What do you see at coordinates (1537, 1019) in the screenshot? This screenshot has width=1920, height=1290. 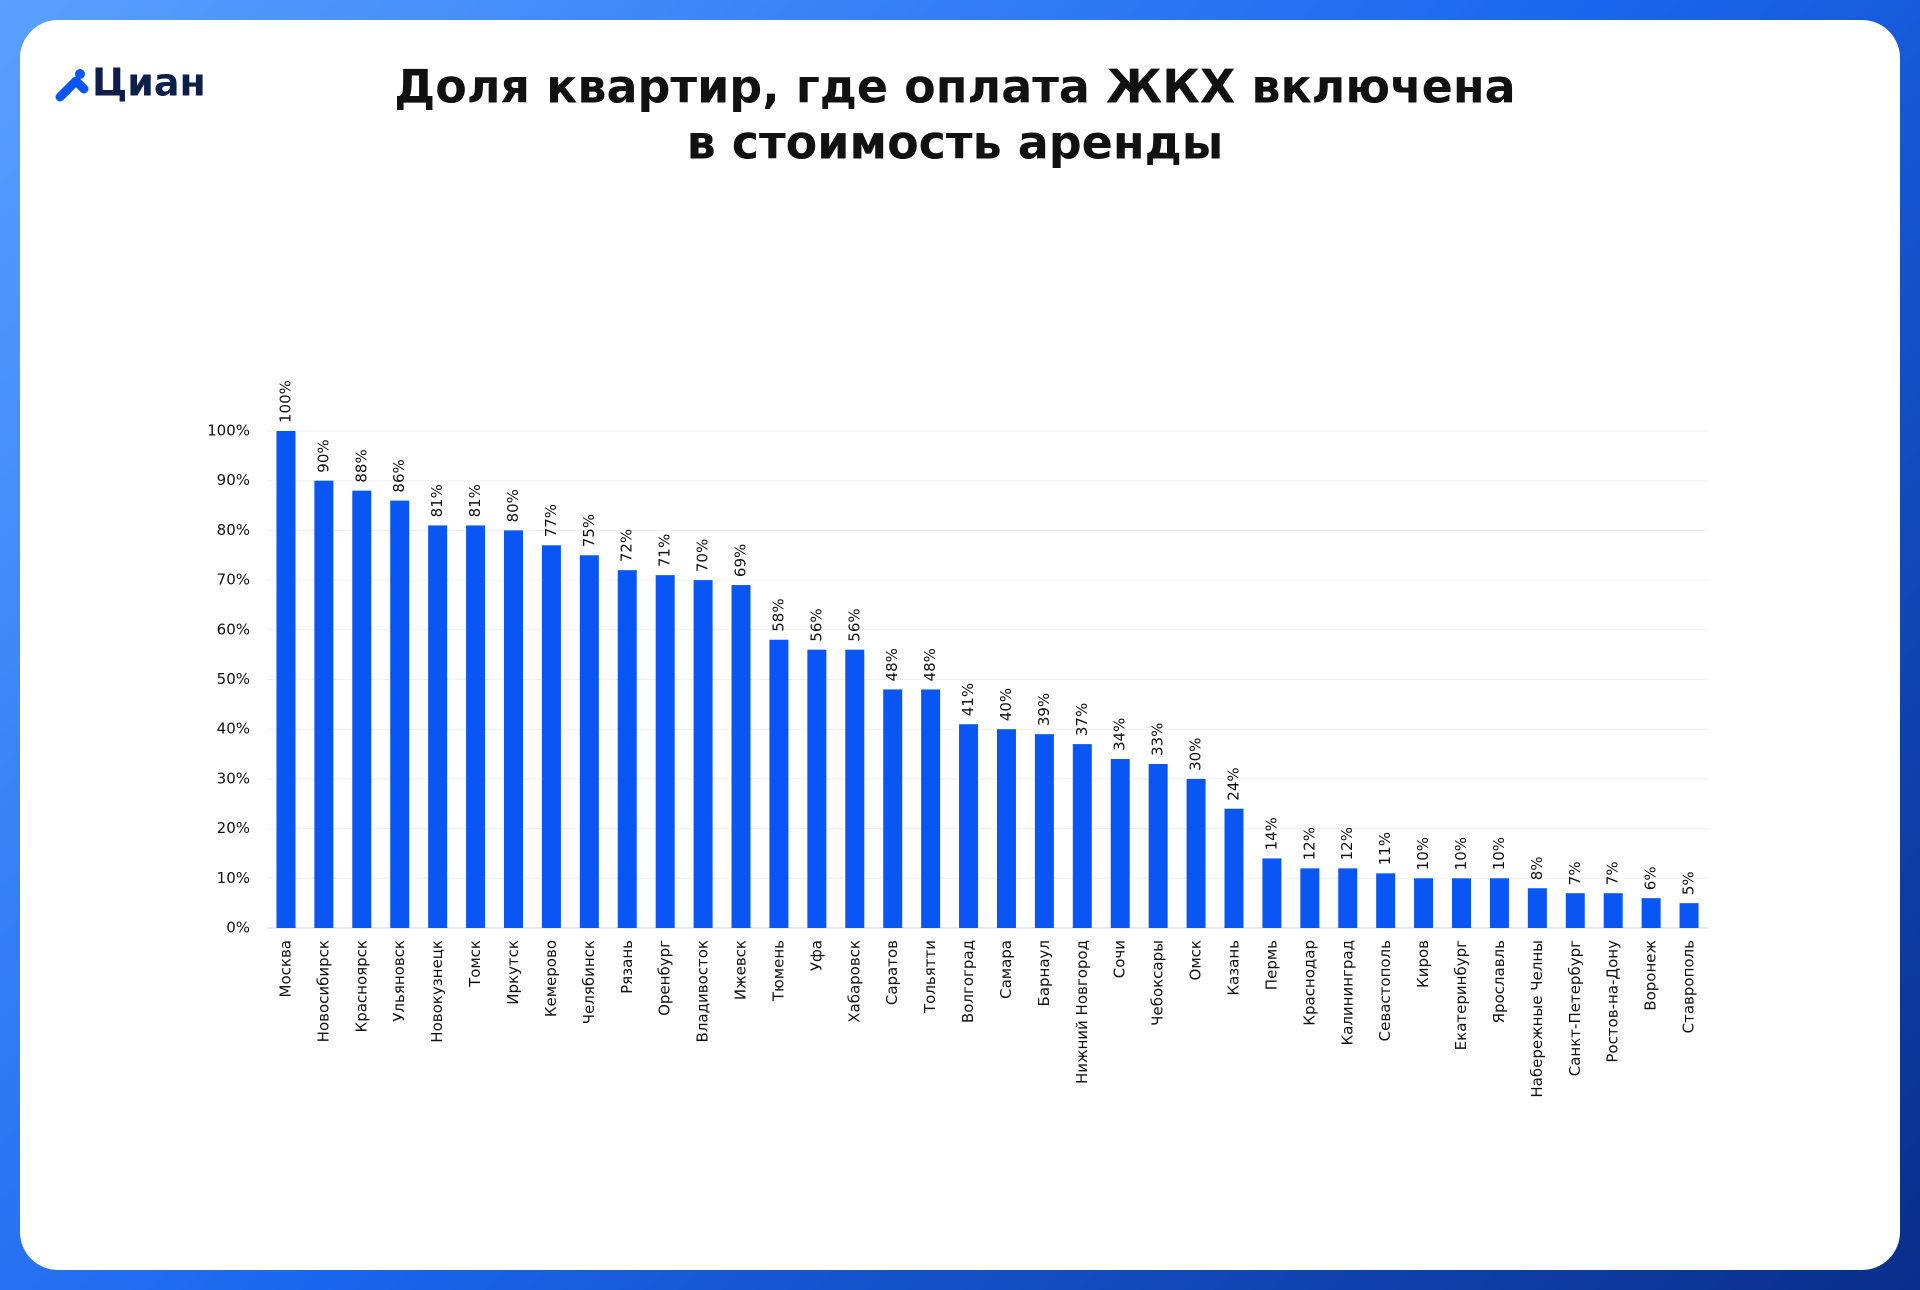 I see `x-tick-label: Набережные Челны` at bounding box center [1537, 1019].